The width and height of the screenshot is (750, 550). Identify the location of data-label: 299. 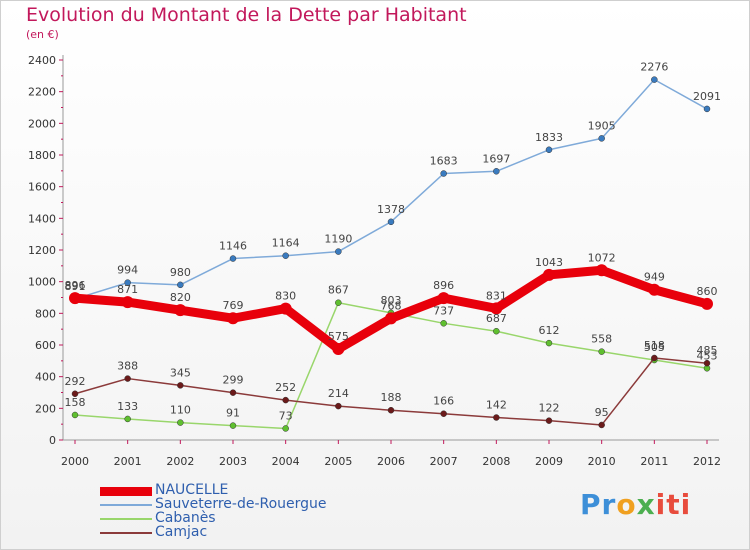
(233, 380).